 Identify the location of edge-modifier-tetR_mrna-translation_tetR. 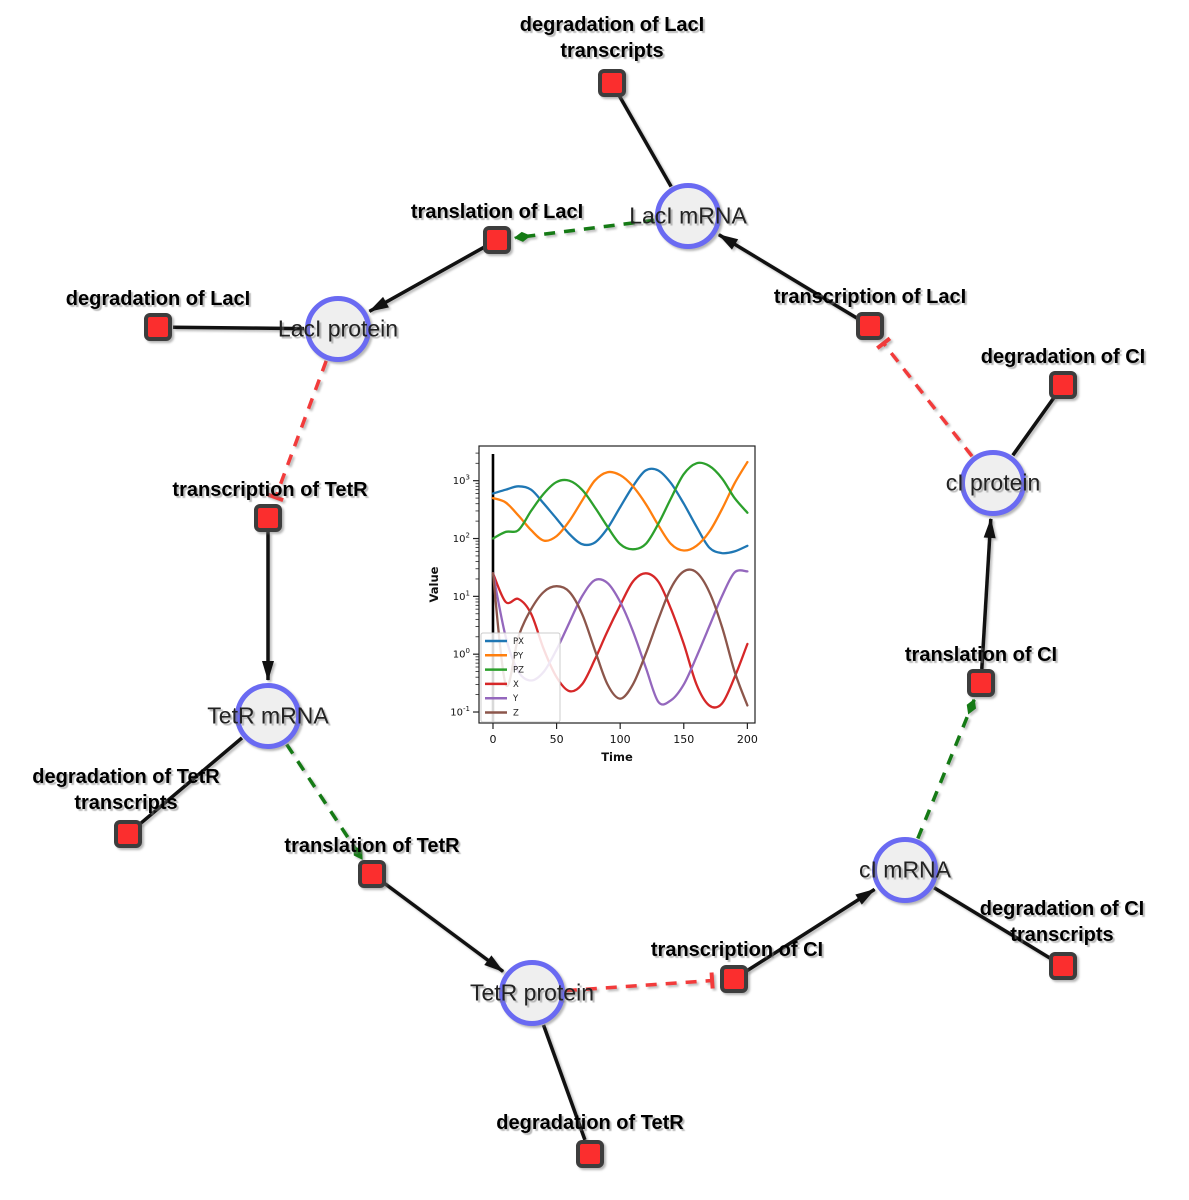
(324, 801).